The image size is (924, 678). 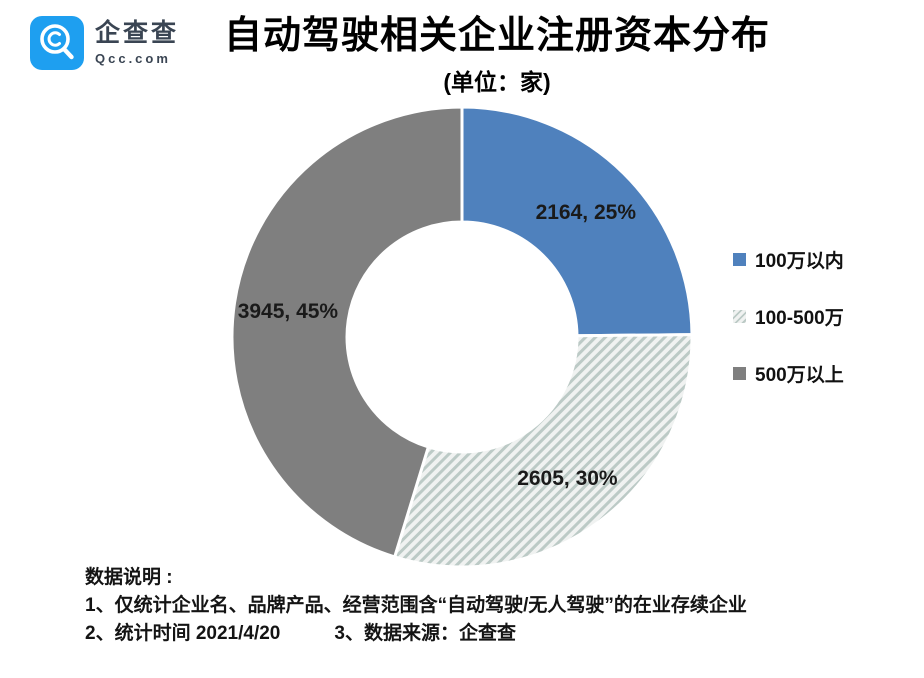 I want to click on notes-stat-time: 2、统计时间 2021/4/20, so click(x=183, y=633).